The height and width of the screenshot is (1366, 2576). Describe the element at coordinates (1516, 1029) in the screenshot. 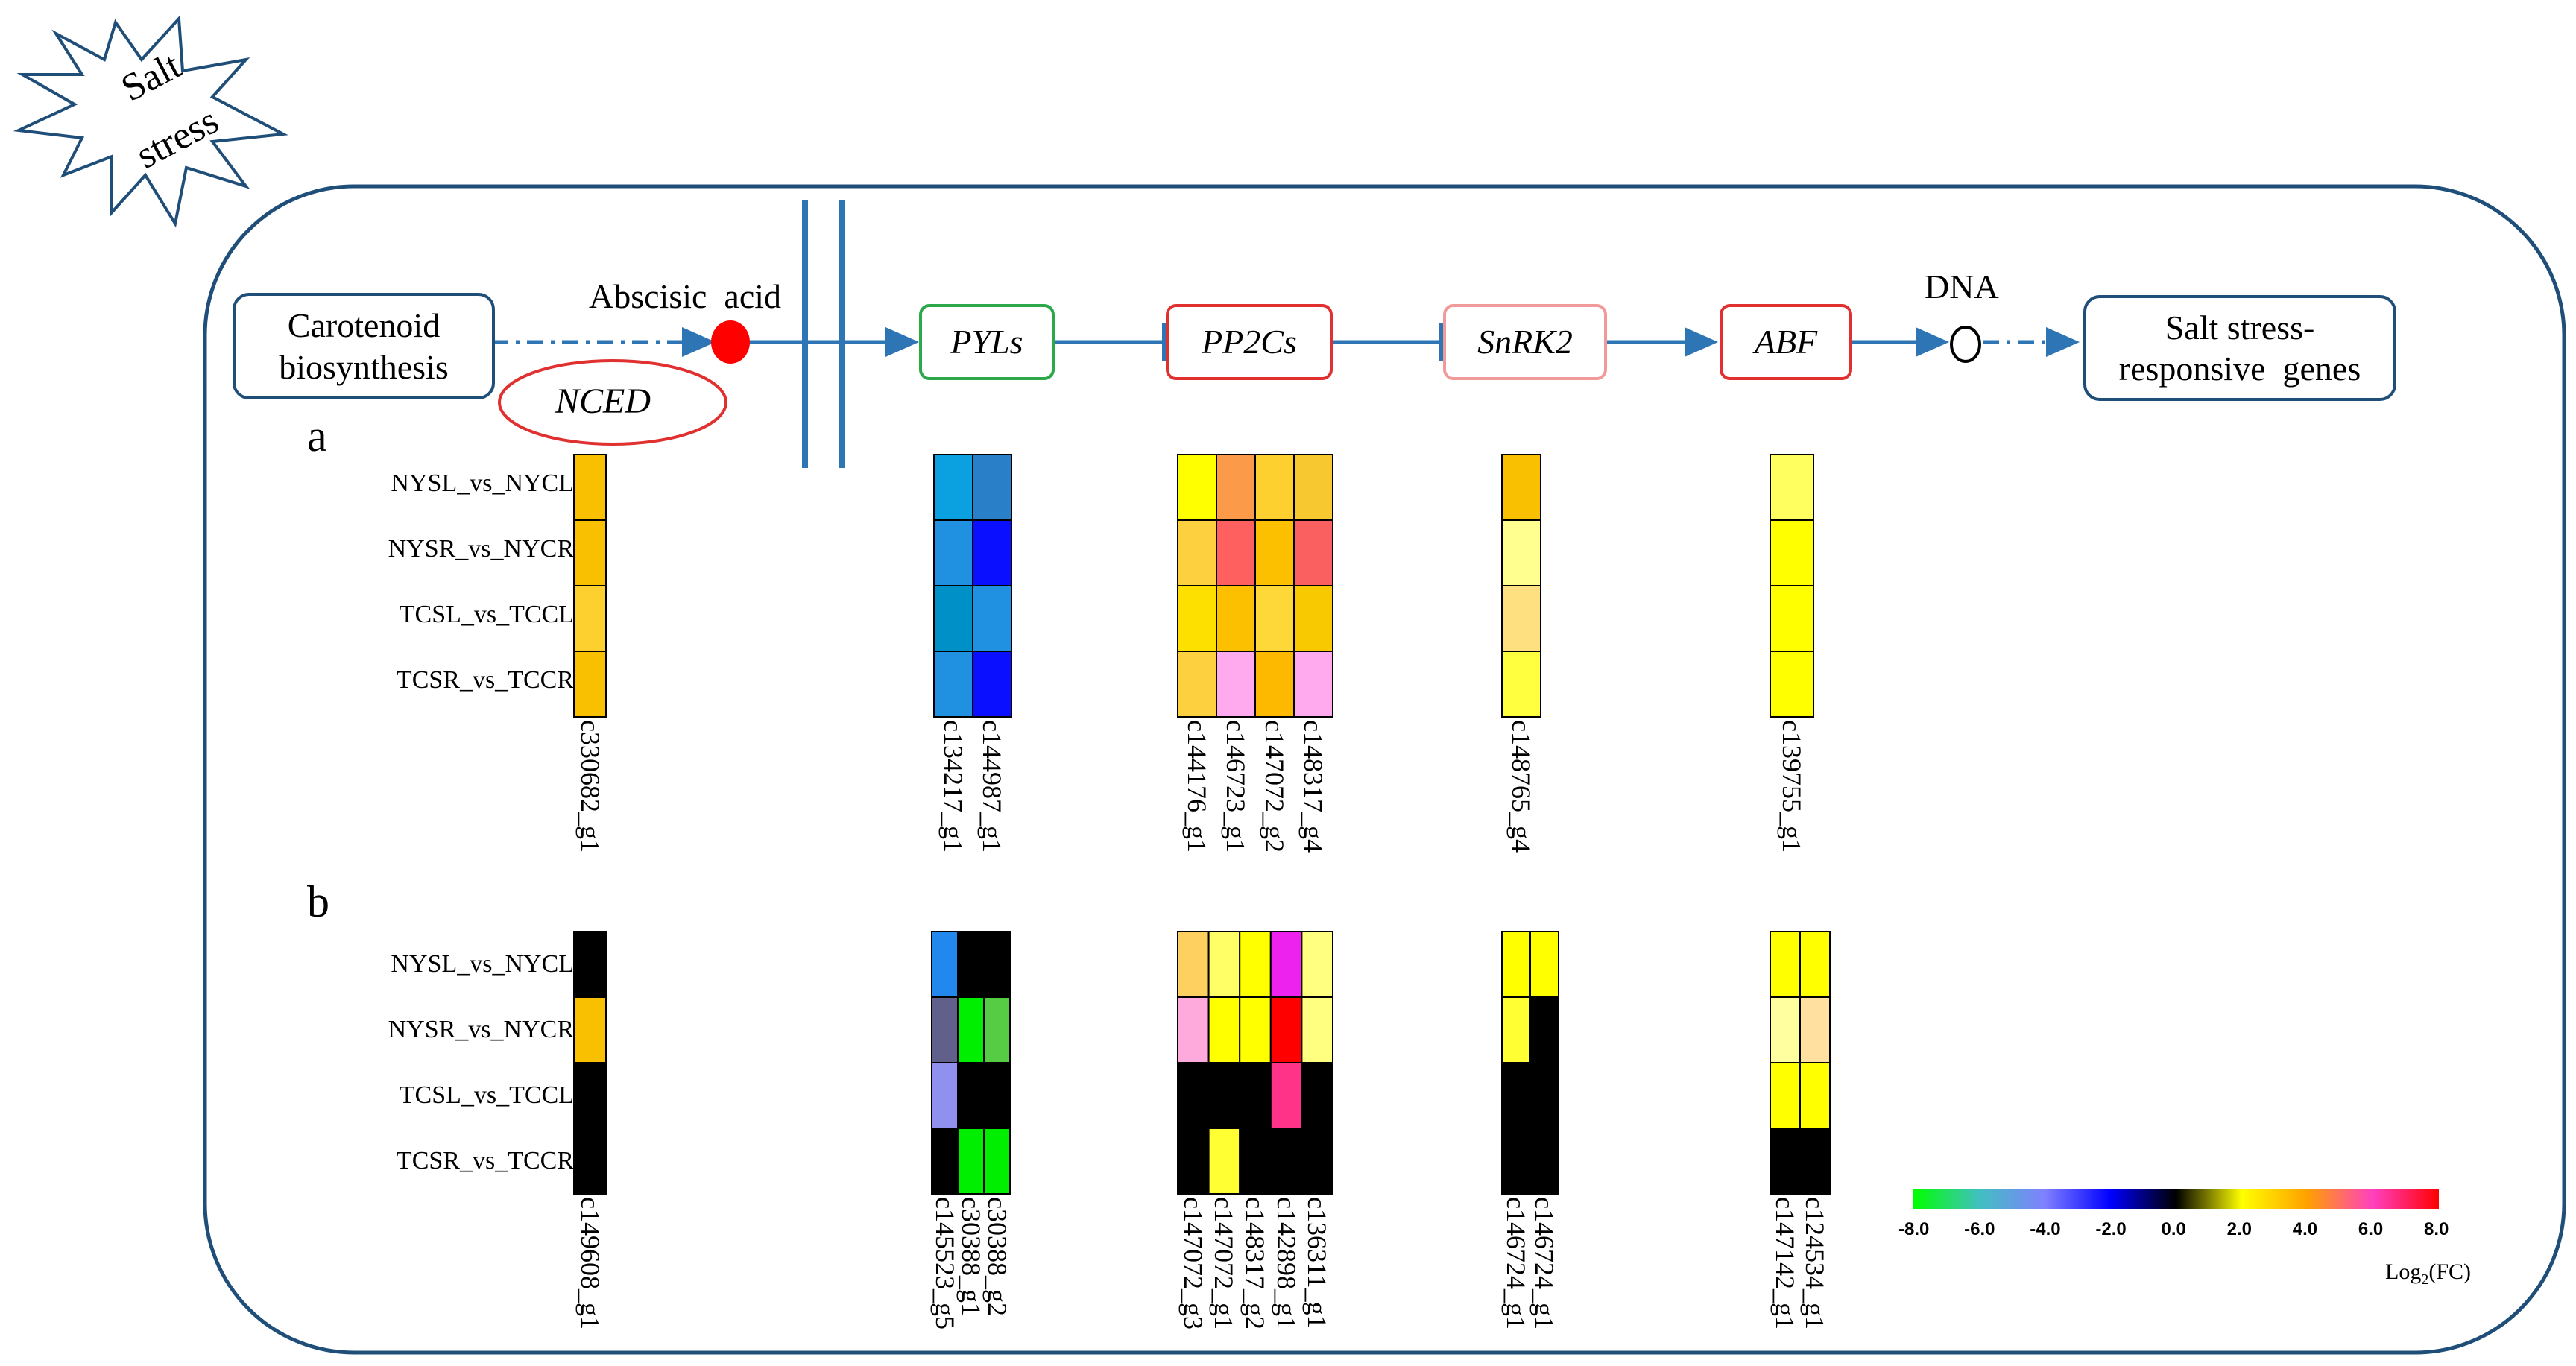

I see `b-cell-g4-r2-c1` at that location.